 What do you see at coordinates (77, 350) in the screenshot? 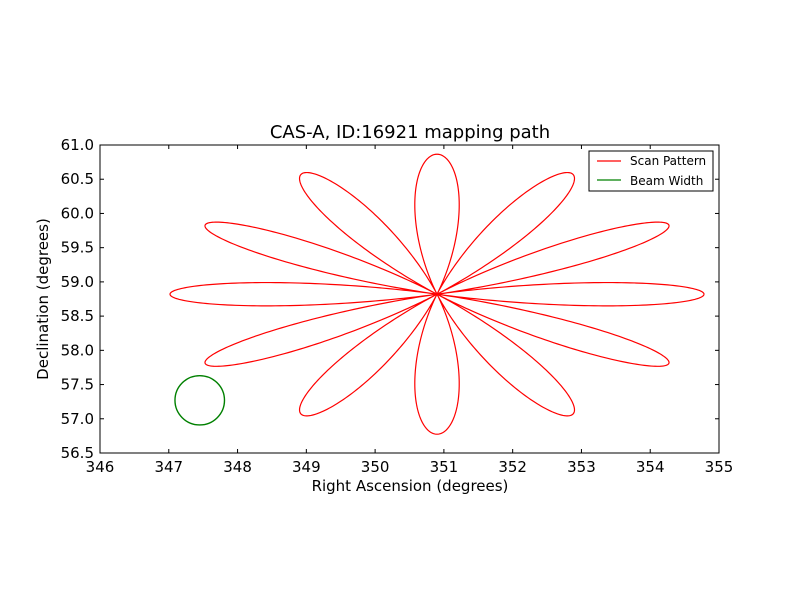
I see `y-tick-label: 58.0` at bounding box center [77, 350].